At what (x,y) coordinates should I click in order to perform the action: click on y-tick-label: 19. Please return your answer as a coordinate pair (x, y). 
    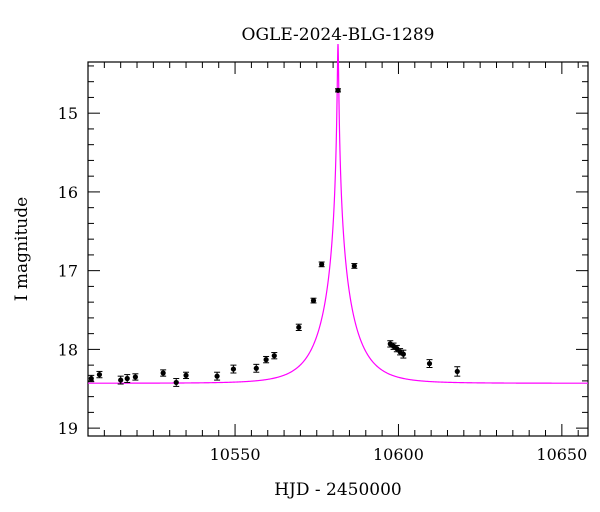
    Looking at the image, I should click on (68, 428).